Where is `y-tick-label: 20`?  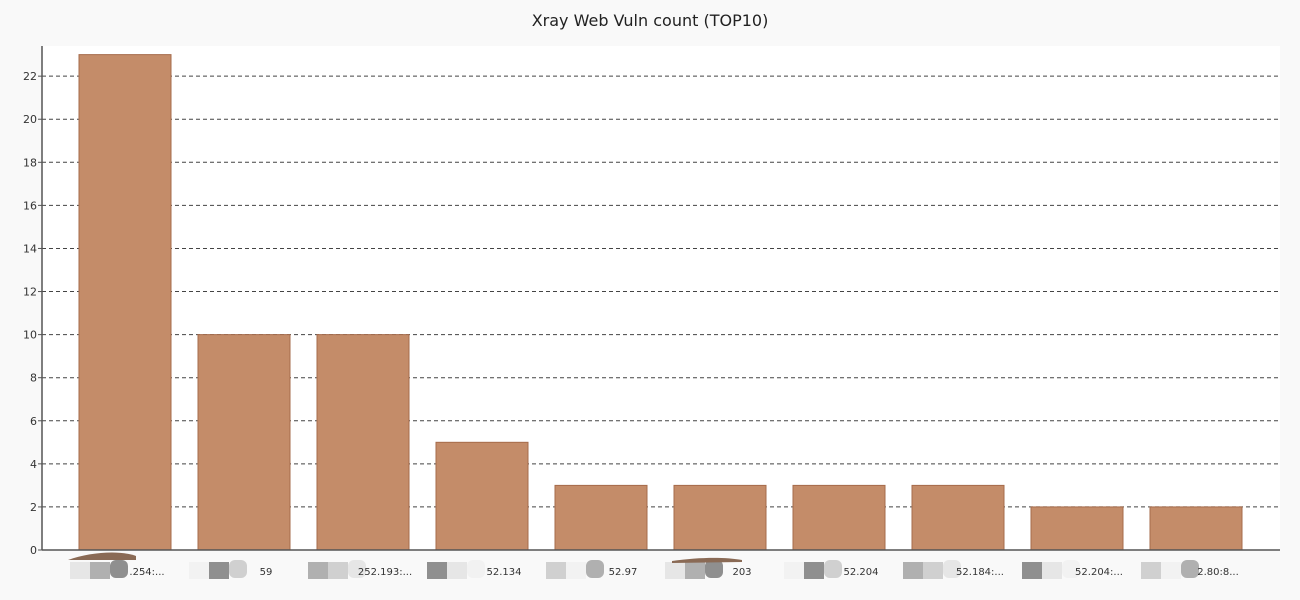 y-tick-label: 20 is located at coordinates (30, 119).